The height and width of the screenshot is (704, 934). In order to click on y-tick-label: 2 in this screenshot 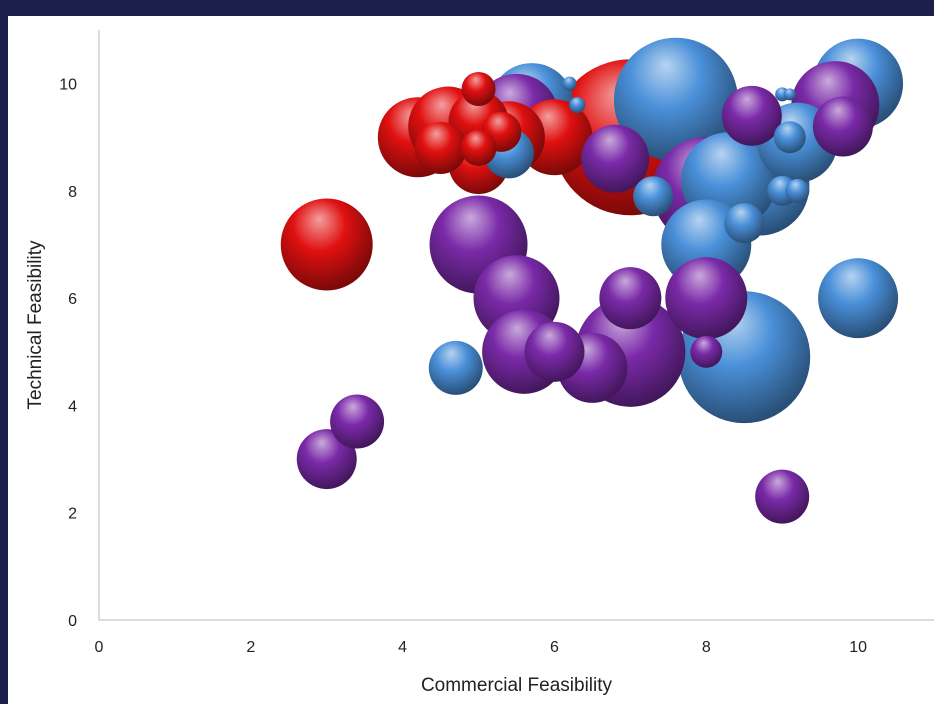, I will do `click(72, 514)`.